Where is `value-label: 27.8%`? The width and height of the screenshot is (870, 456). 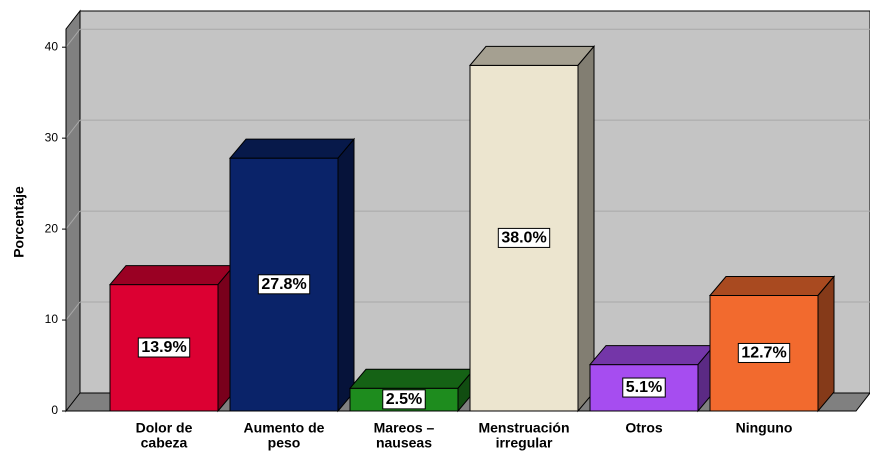 value-label: 27.8% is located at coordinates (283, 284).